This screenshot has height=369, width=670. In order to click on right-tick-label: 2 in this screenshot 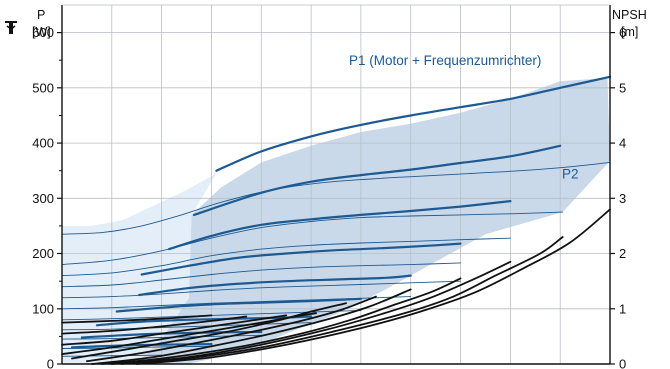, I will do `click(622, 253)`.